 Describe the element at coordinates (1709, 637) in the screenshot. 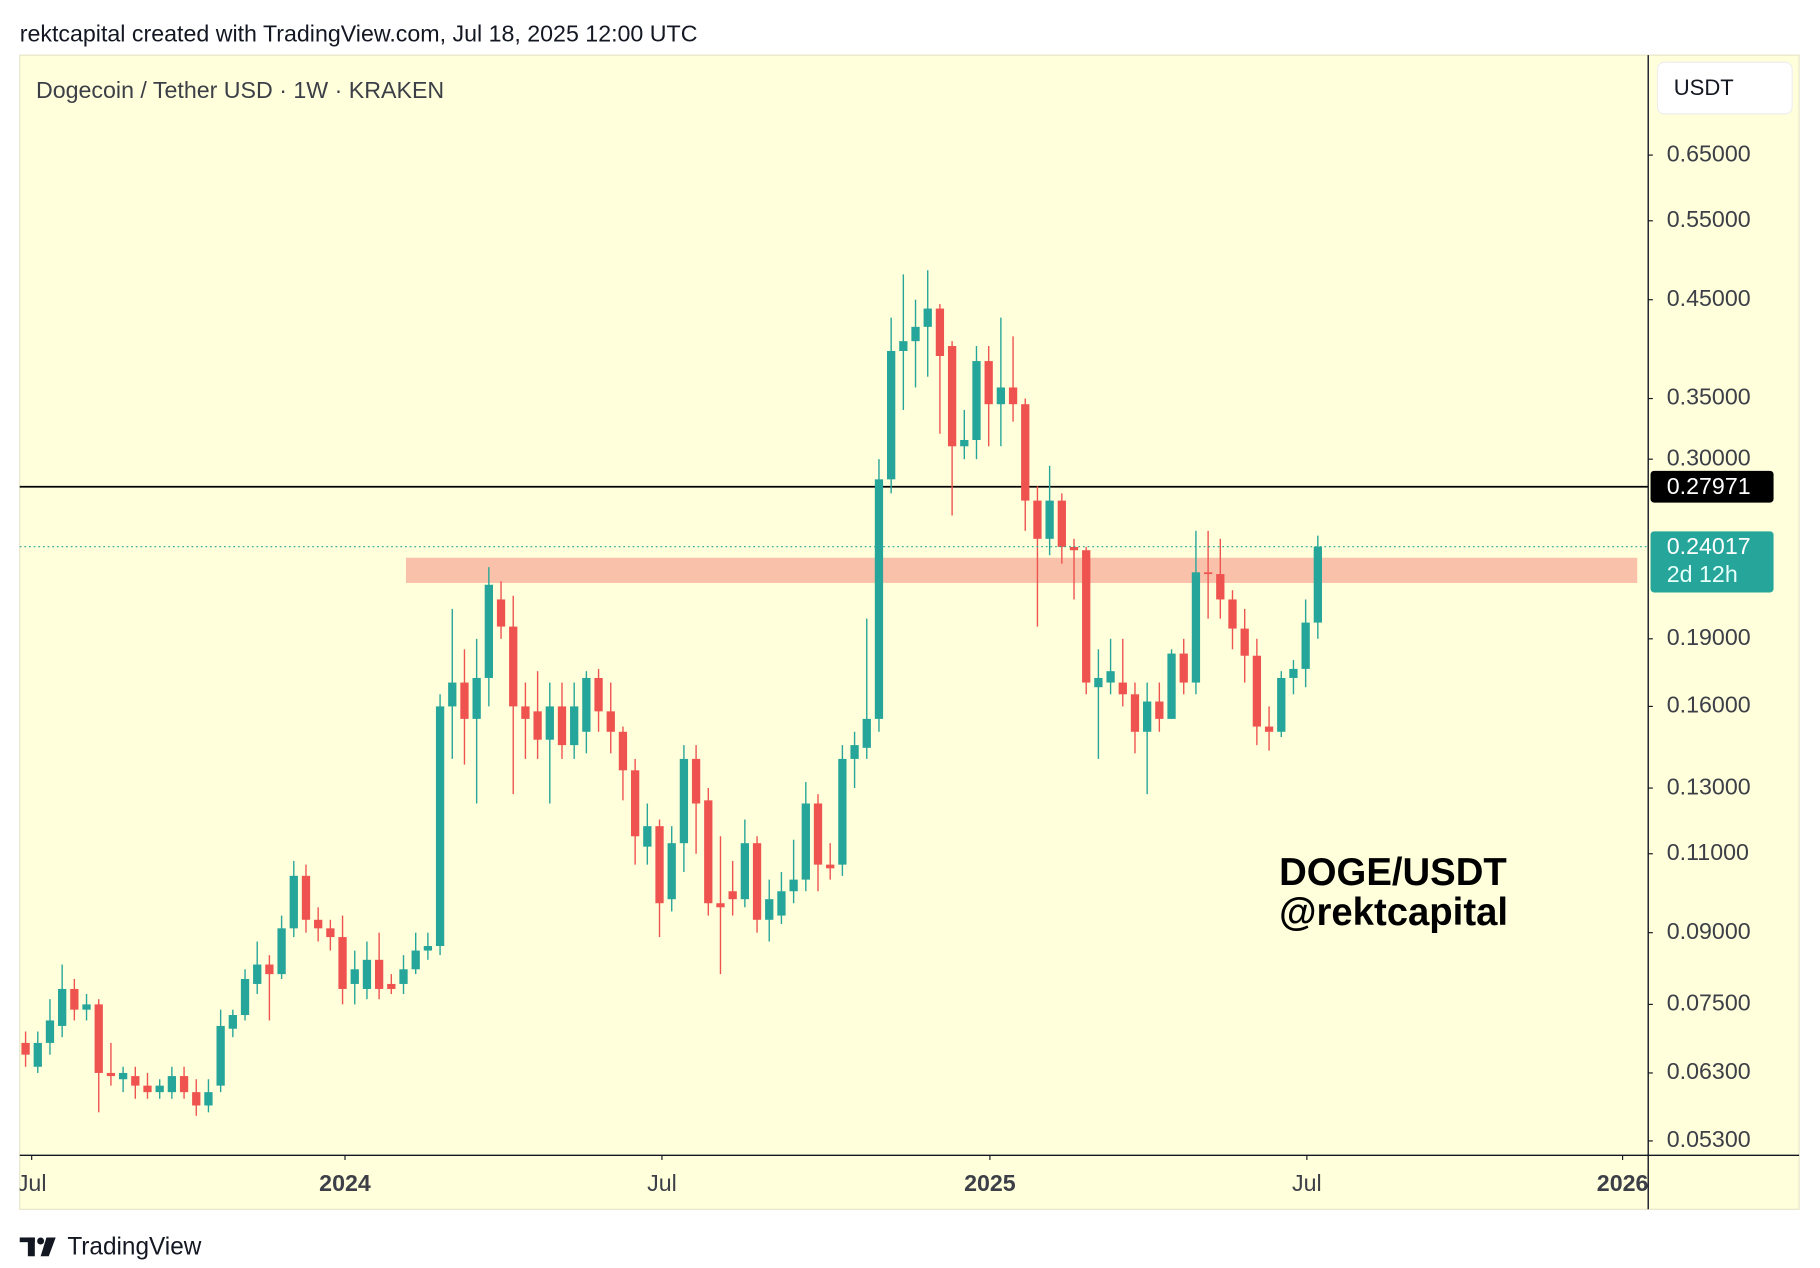

I see `y-tick-label: 0.19000` at that location.